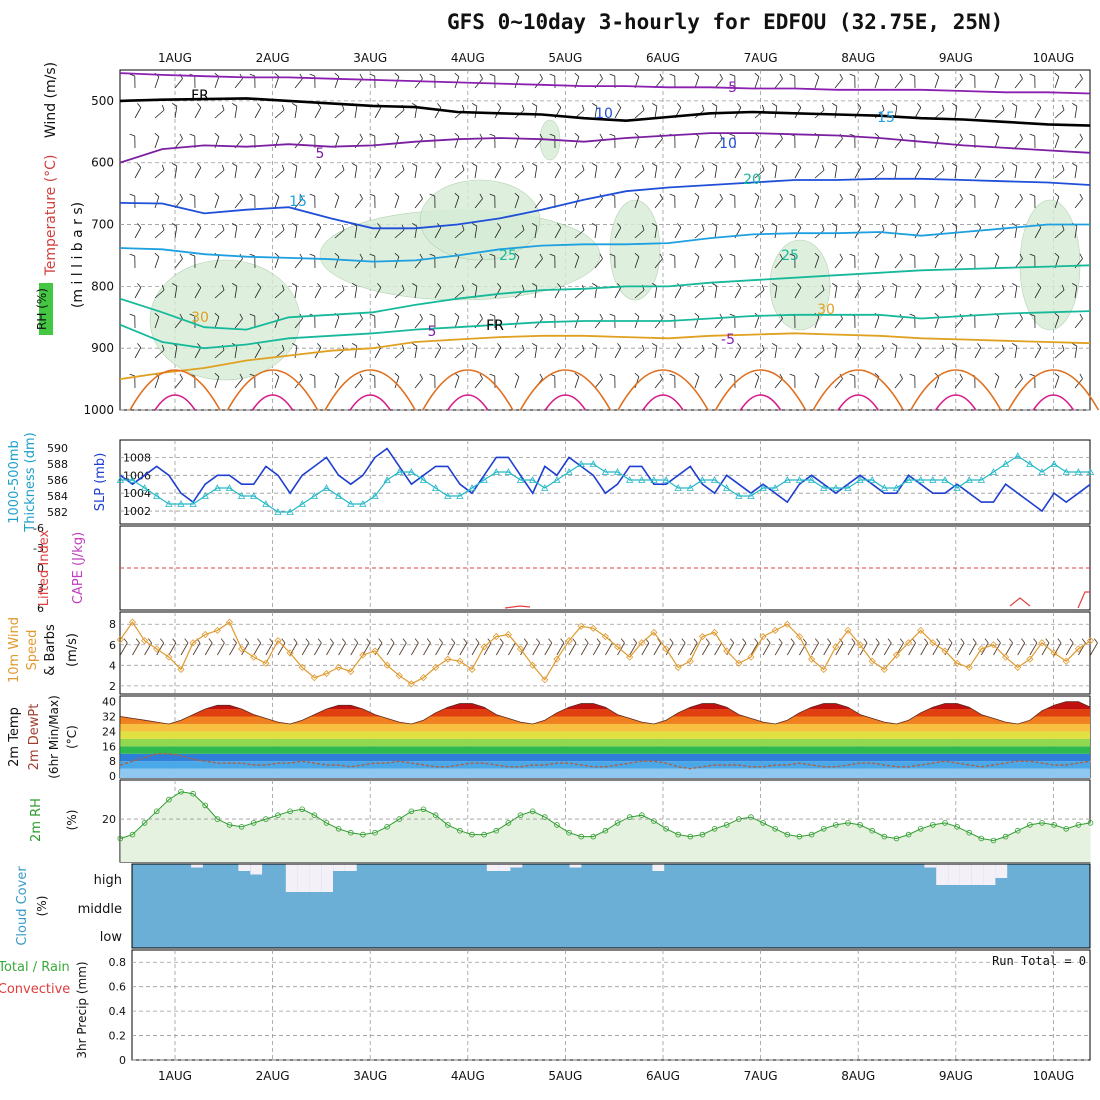 The image size is (1100, 1100). What do you see at coordinates (752, 180) in the screenshot?
I see `contour-label: 20` at bounding box center [752, 180].